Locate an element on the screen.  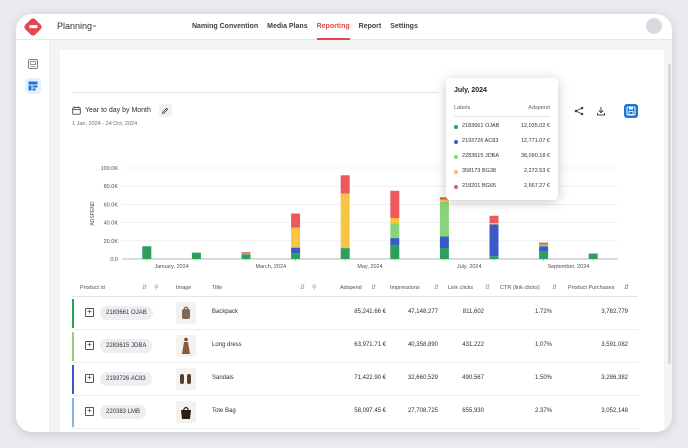
link-clicks-cell: 655,930 is located at coordinates (473, 411).